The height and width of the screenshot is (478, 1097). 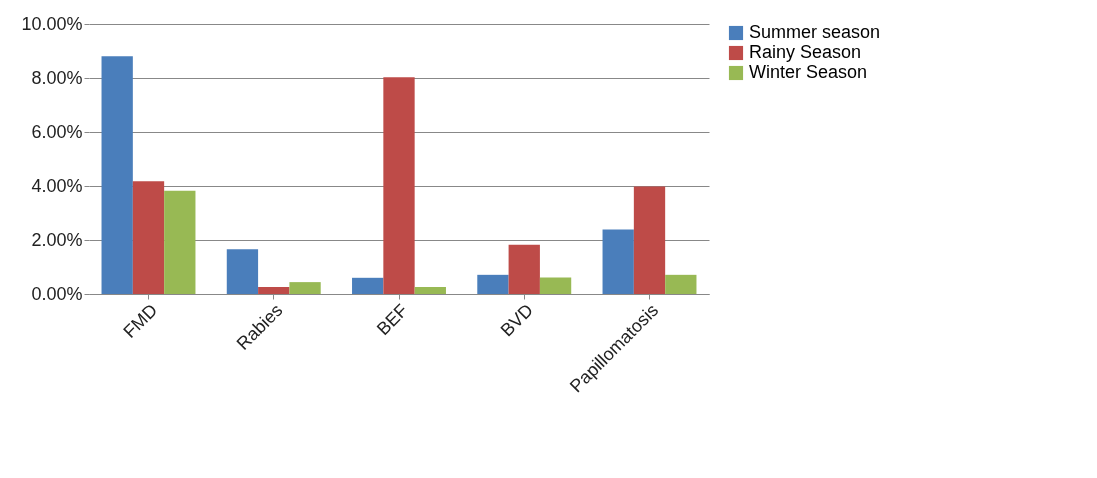 What do you see at coordinates (52, 23) in the screenshot?
I see `y-tick-label: 10.00%` at bounding box center [52, 23].